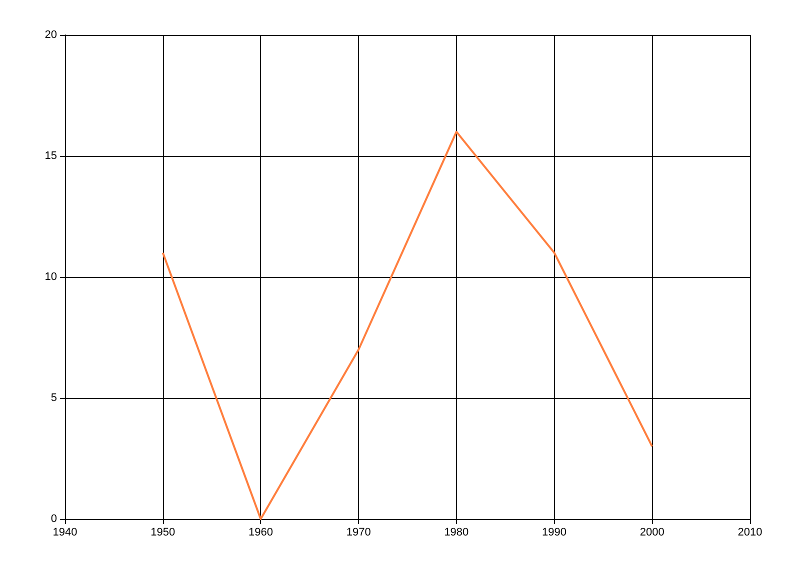 The width and height of the screenshot is (800, 576). Describe the element at coordinates (50, 277) in the screenshot. I see `y-tick-label: 10` at that location.